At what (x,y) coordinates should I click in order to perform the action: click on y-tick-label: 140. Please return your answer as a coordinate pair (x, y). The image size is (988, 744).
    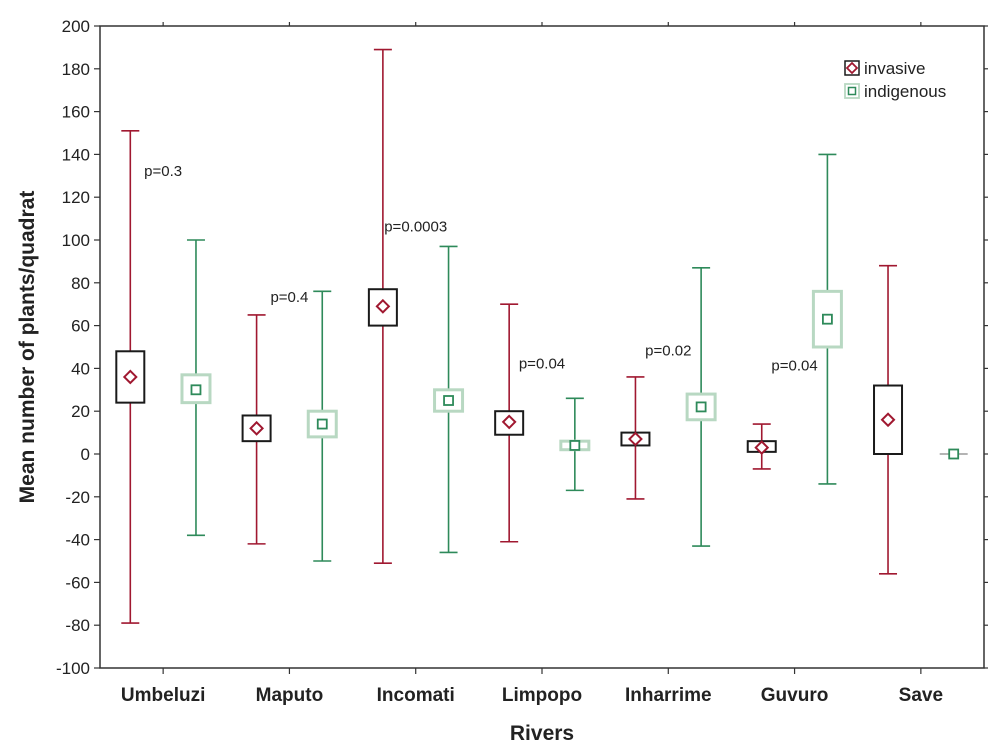
    Looking at the image, I should click on (76, 154).